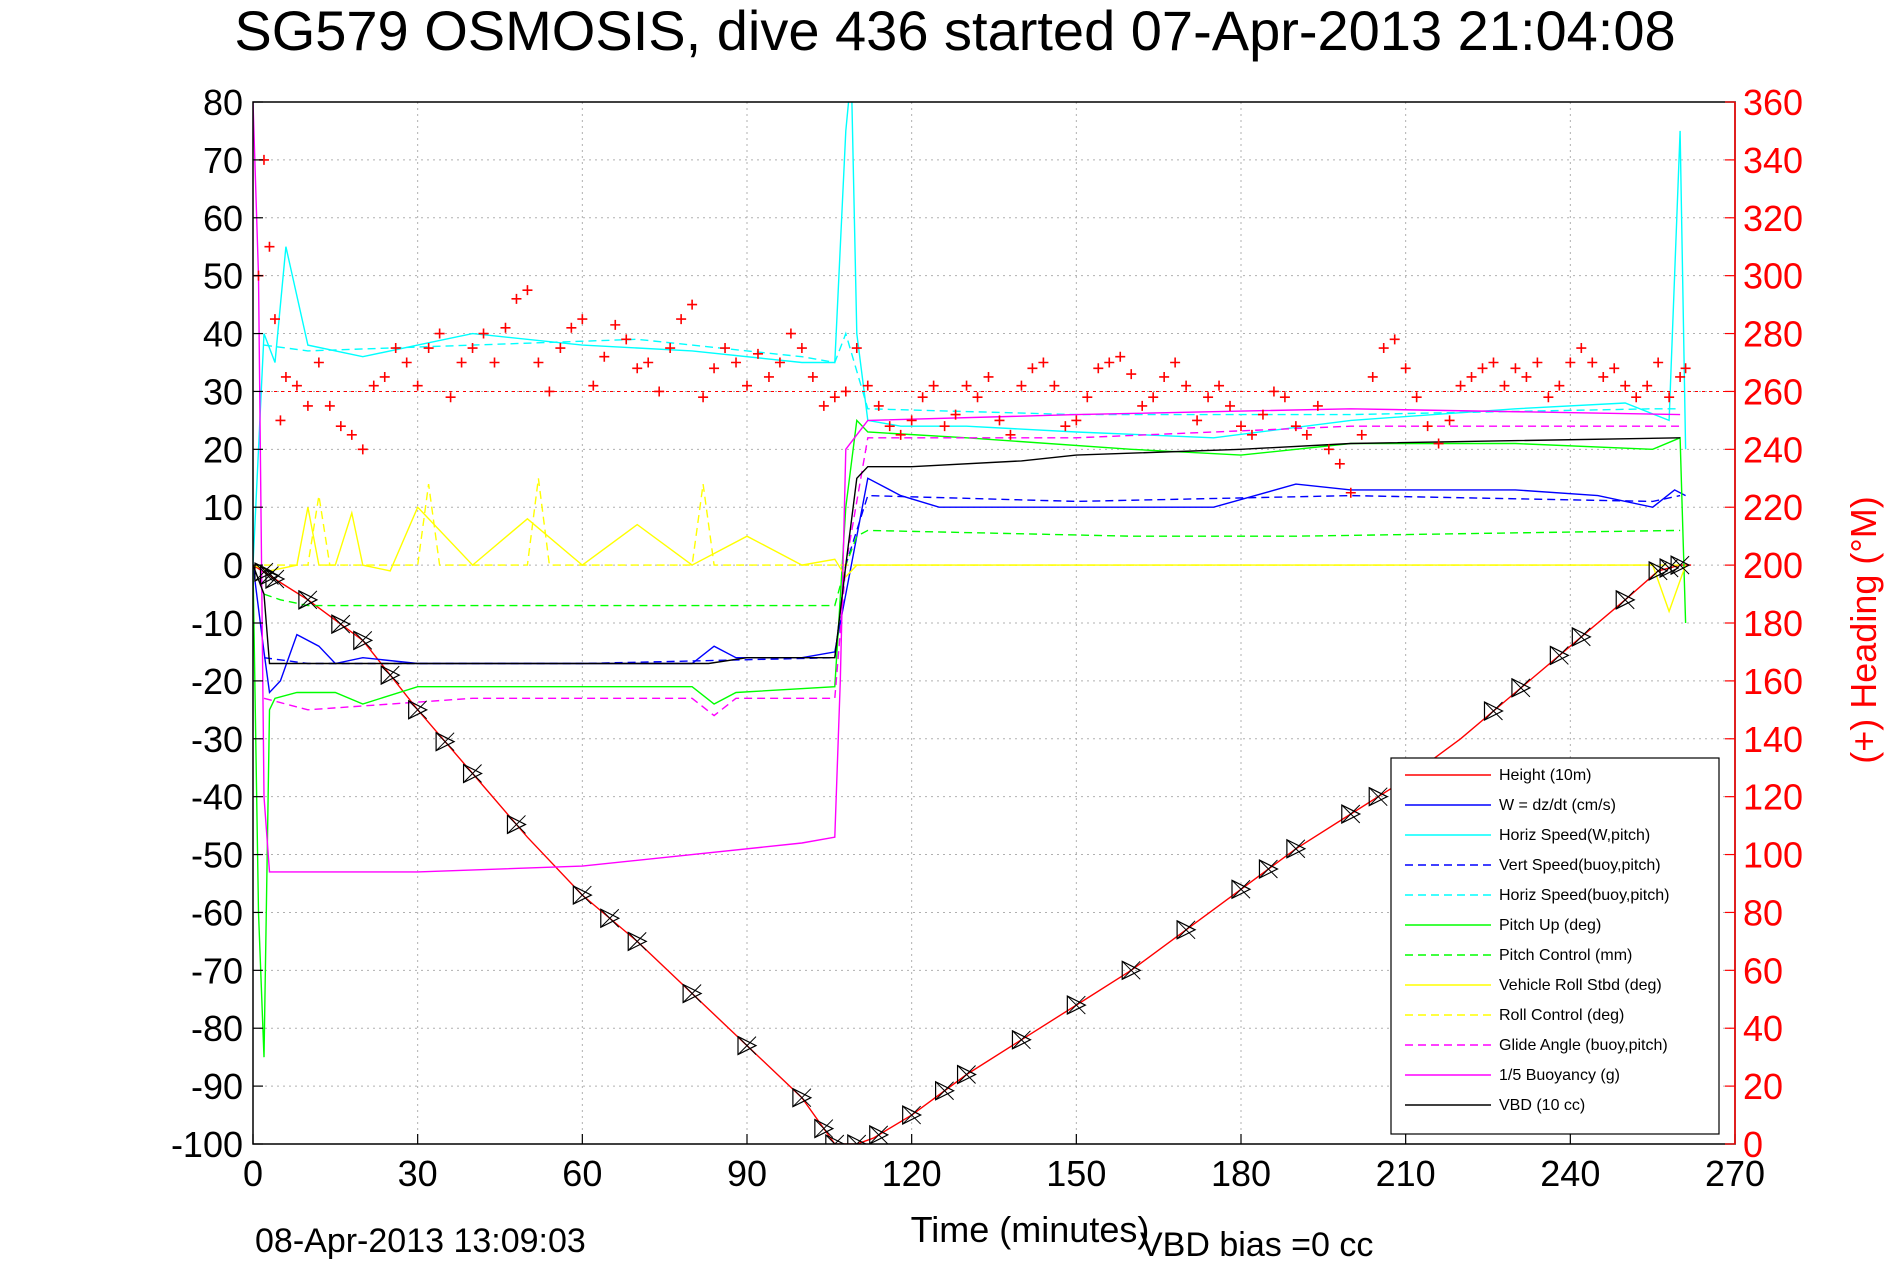 This screenshot has height=1262, width=1891. I want to click on x-tick-label: 0, so click(253, 1173).